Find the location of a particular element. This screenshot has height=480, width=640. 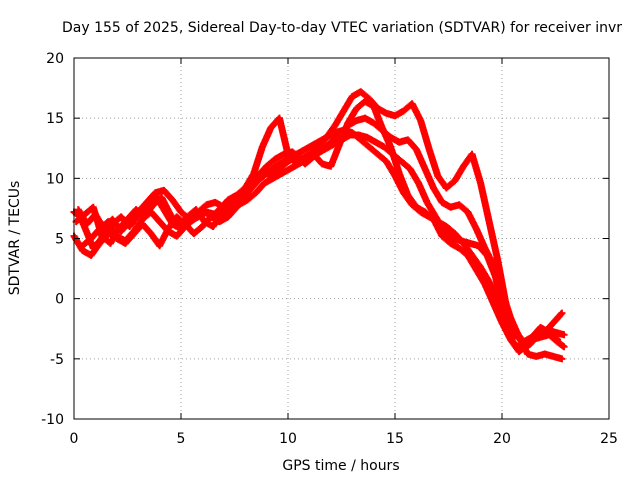

x-tick-label: 25 is located at coordinates (609, 439).